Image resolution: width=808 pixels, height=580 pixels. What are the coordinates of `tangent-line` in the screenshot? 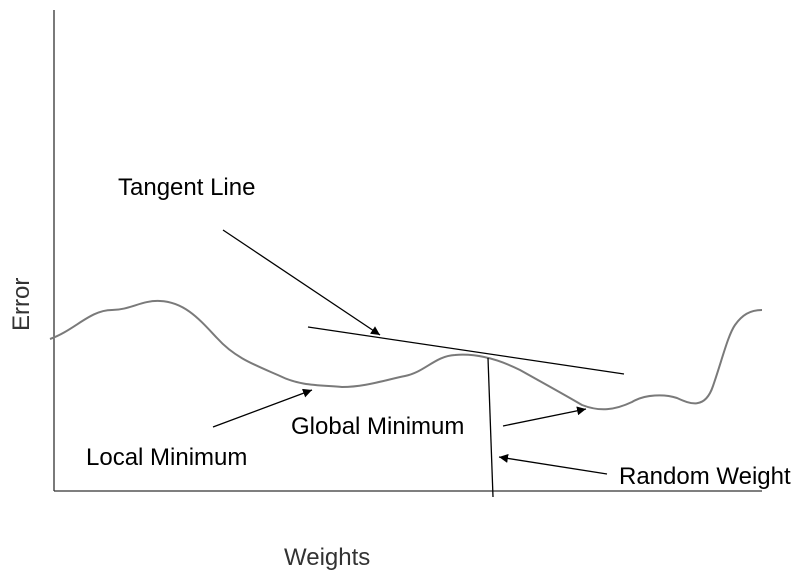 It's located at (466, 350).